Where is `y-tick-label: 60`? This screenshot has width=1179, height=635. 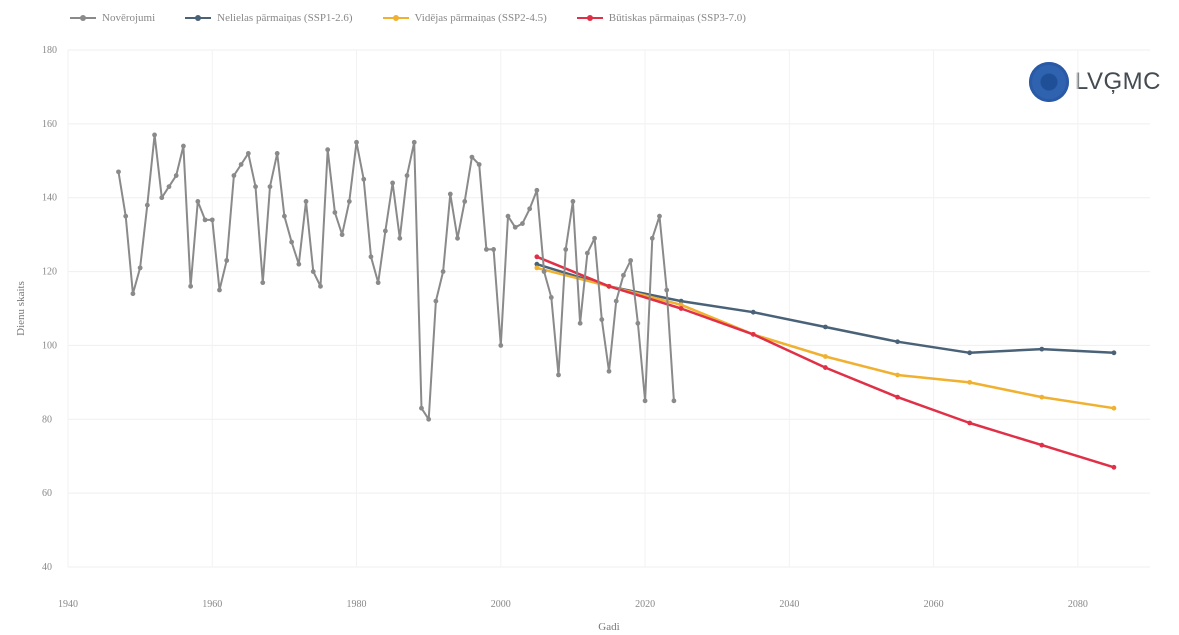
y-tick-label: 60 is located at coordinates (47, 493).